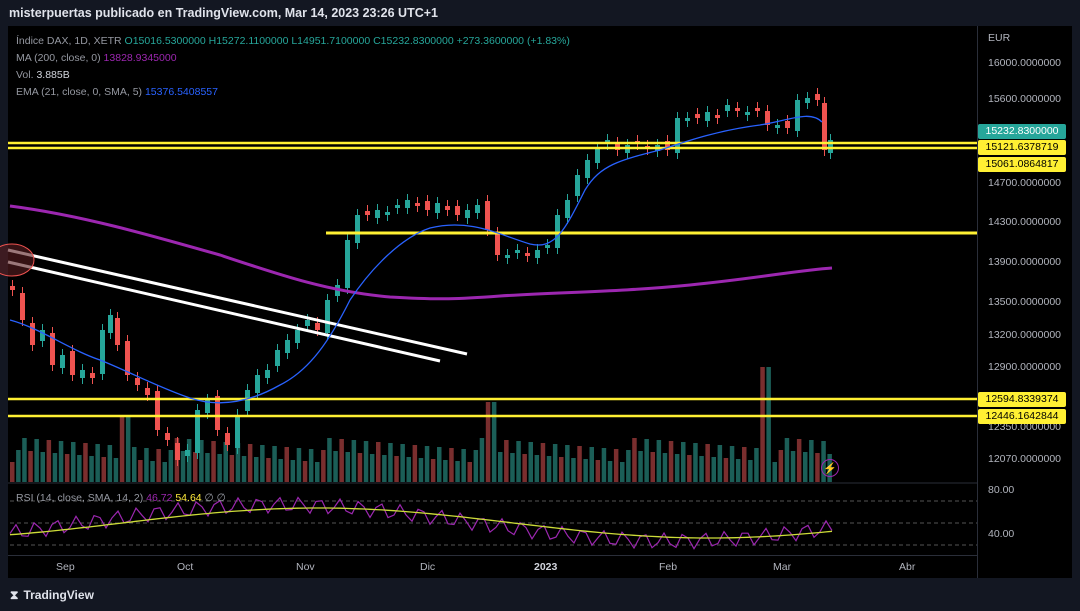  I want to click on tradingview-logo: ⧗ TradingView, so click(52, 595).